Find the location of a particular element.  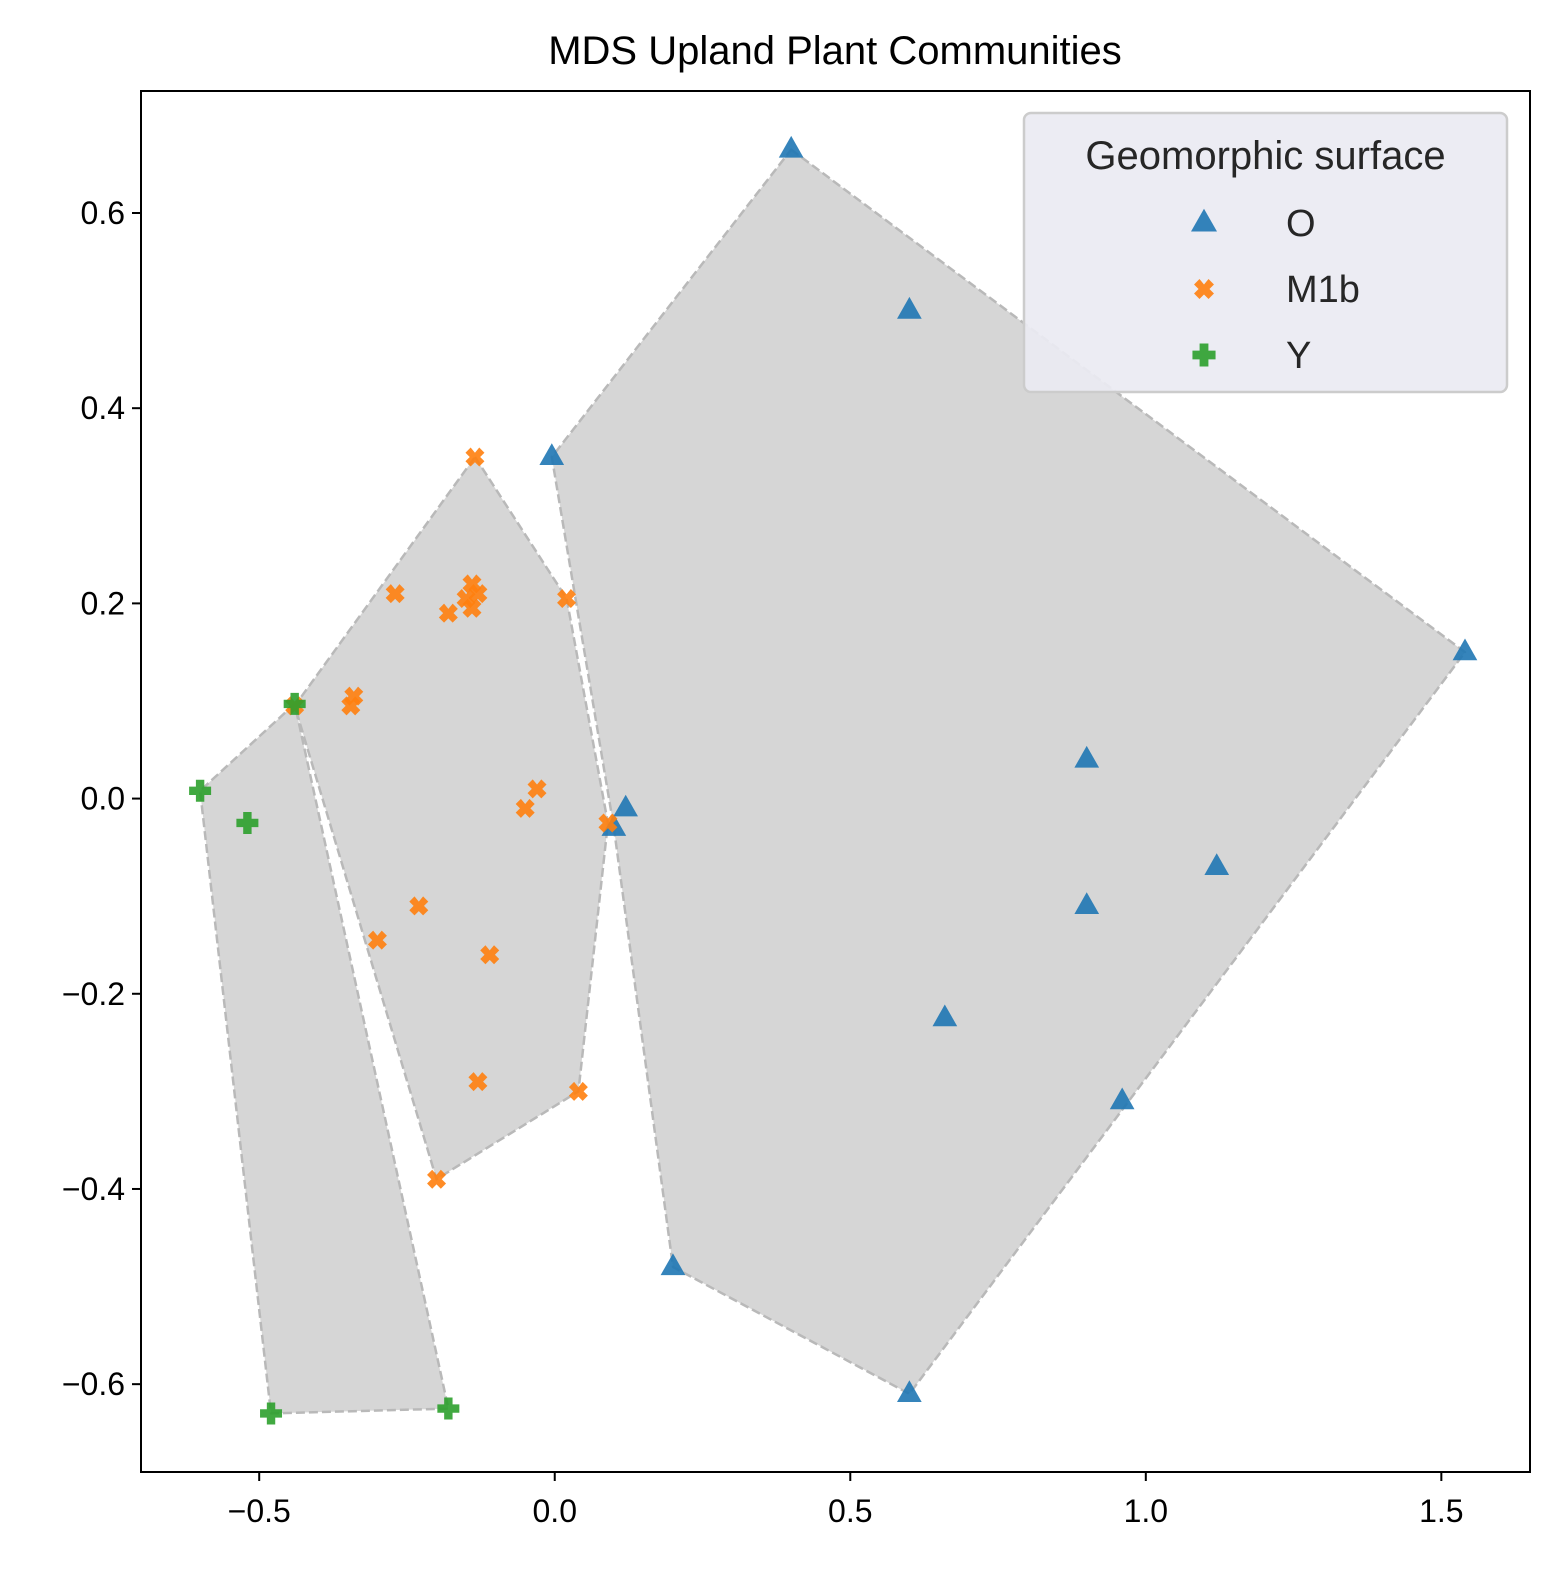

y-tick-label: 0.4 is located at coordinates (103, 408).